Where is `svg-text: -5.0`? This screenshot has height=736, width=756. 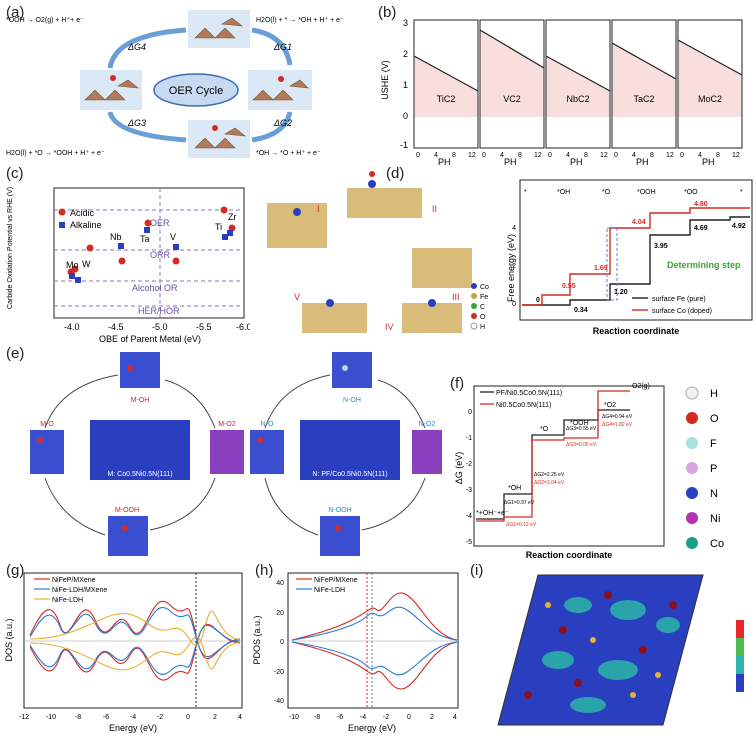 svg-text: -5.0 is located at coordinates (160, 327).